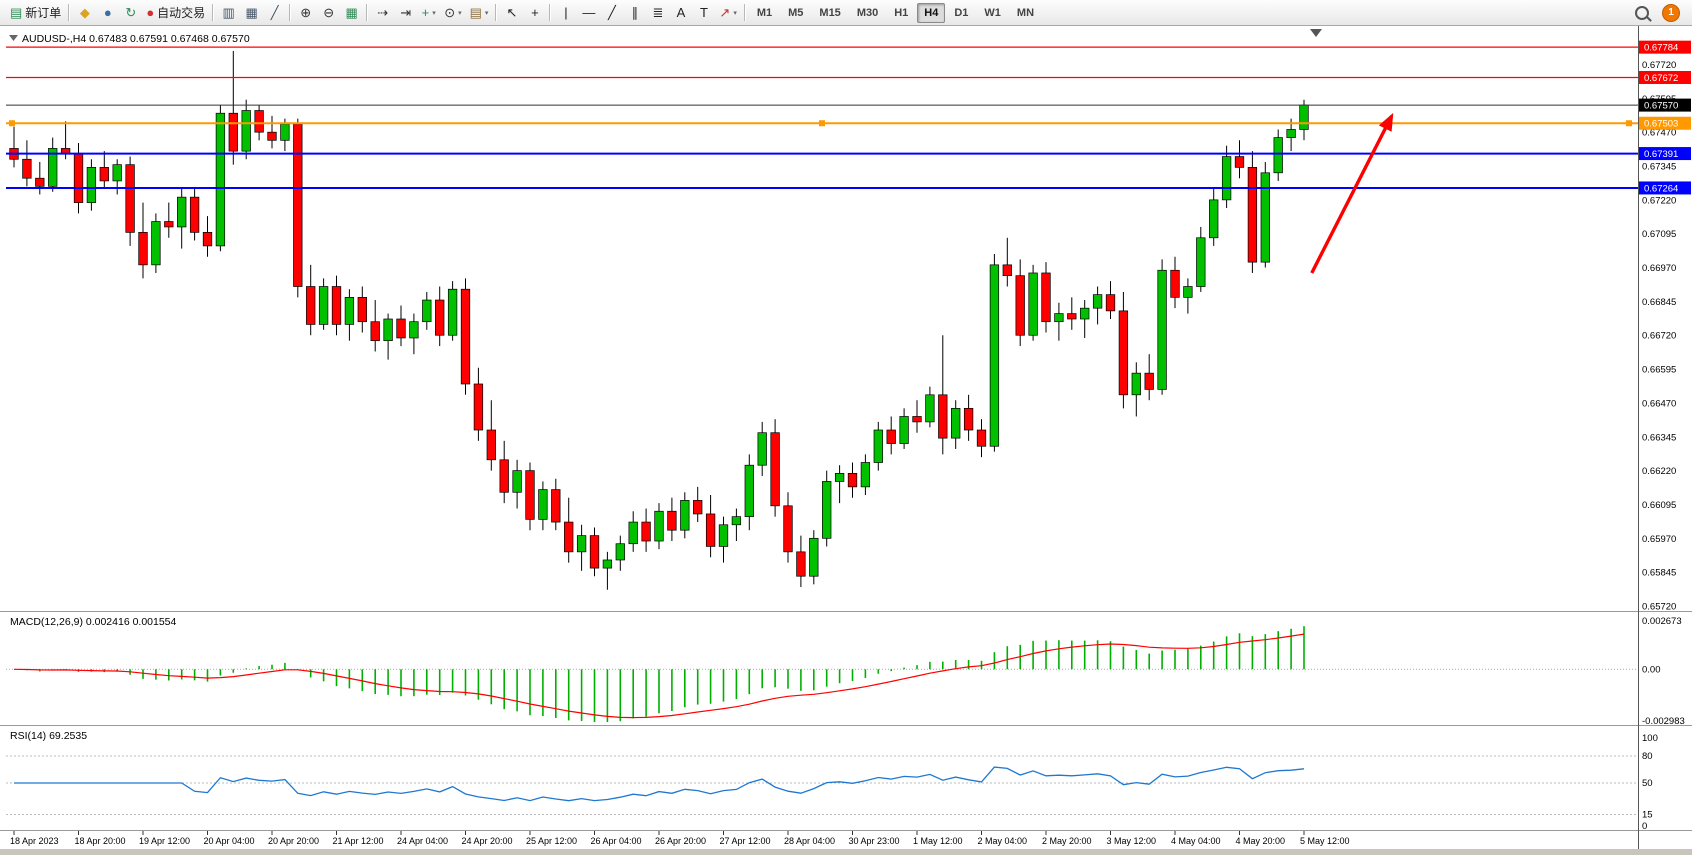 This screenshot has width=1692, height=855. I want to click on market-watch-button: ◆, so click(84, 12).